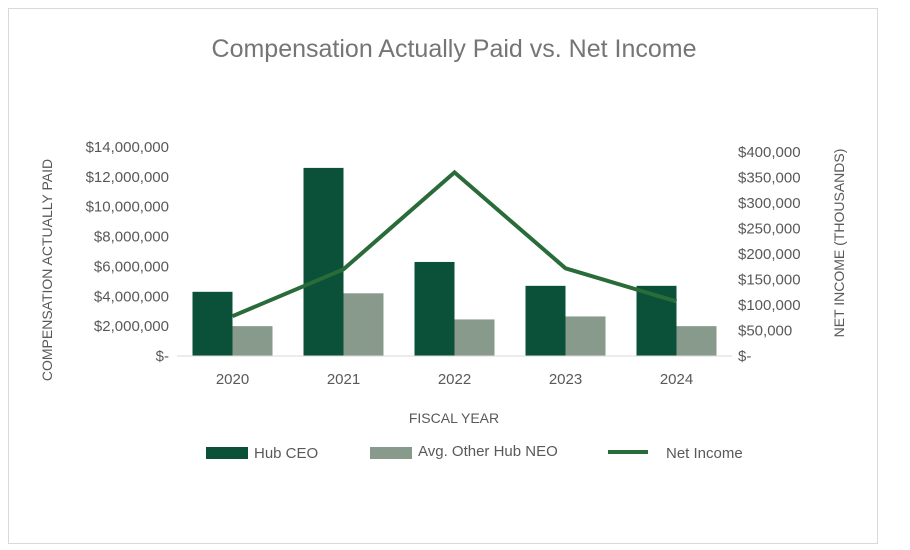 This screenshot has height=550, width=910. Describe the element at coordinates (131, 266) in the screenshot. I see `y-tick-label: $6,000,000` at that location.